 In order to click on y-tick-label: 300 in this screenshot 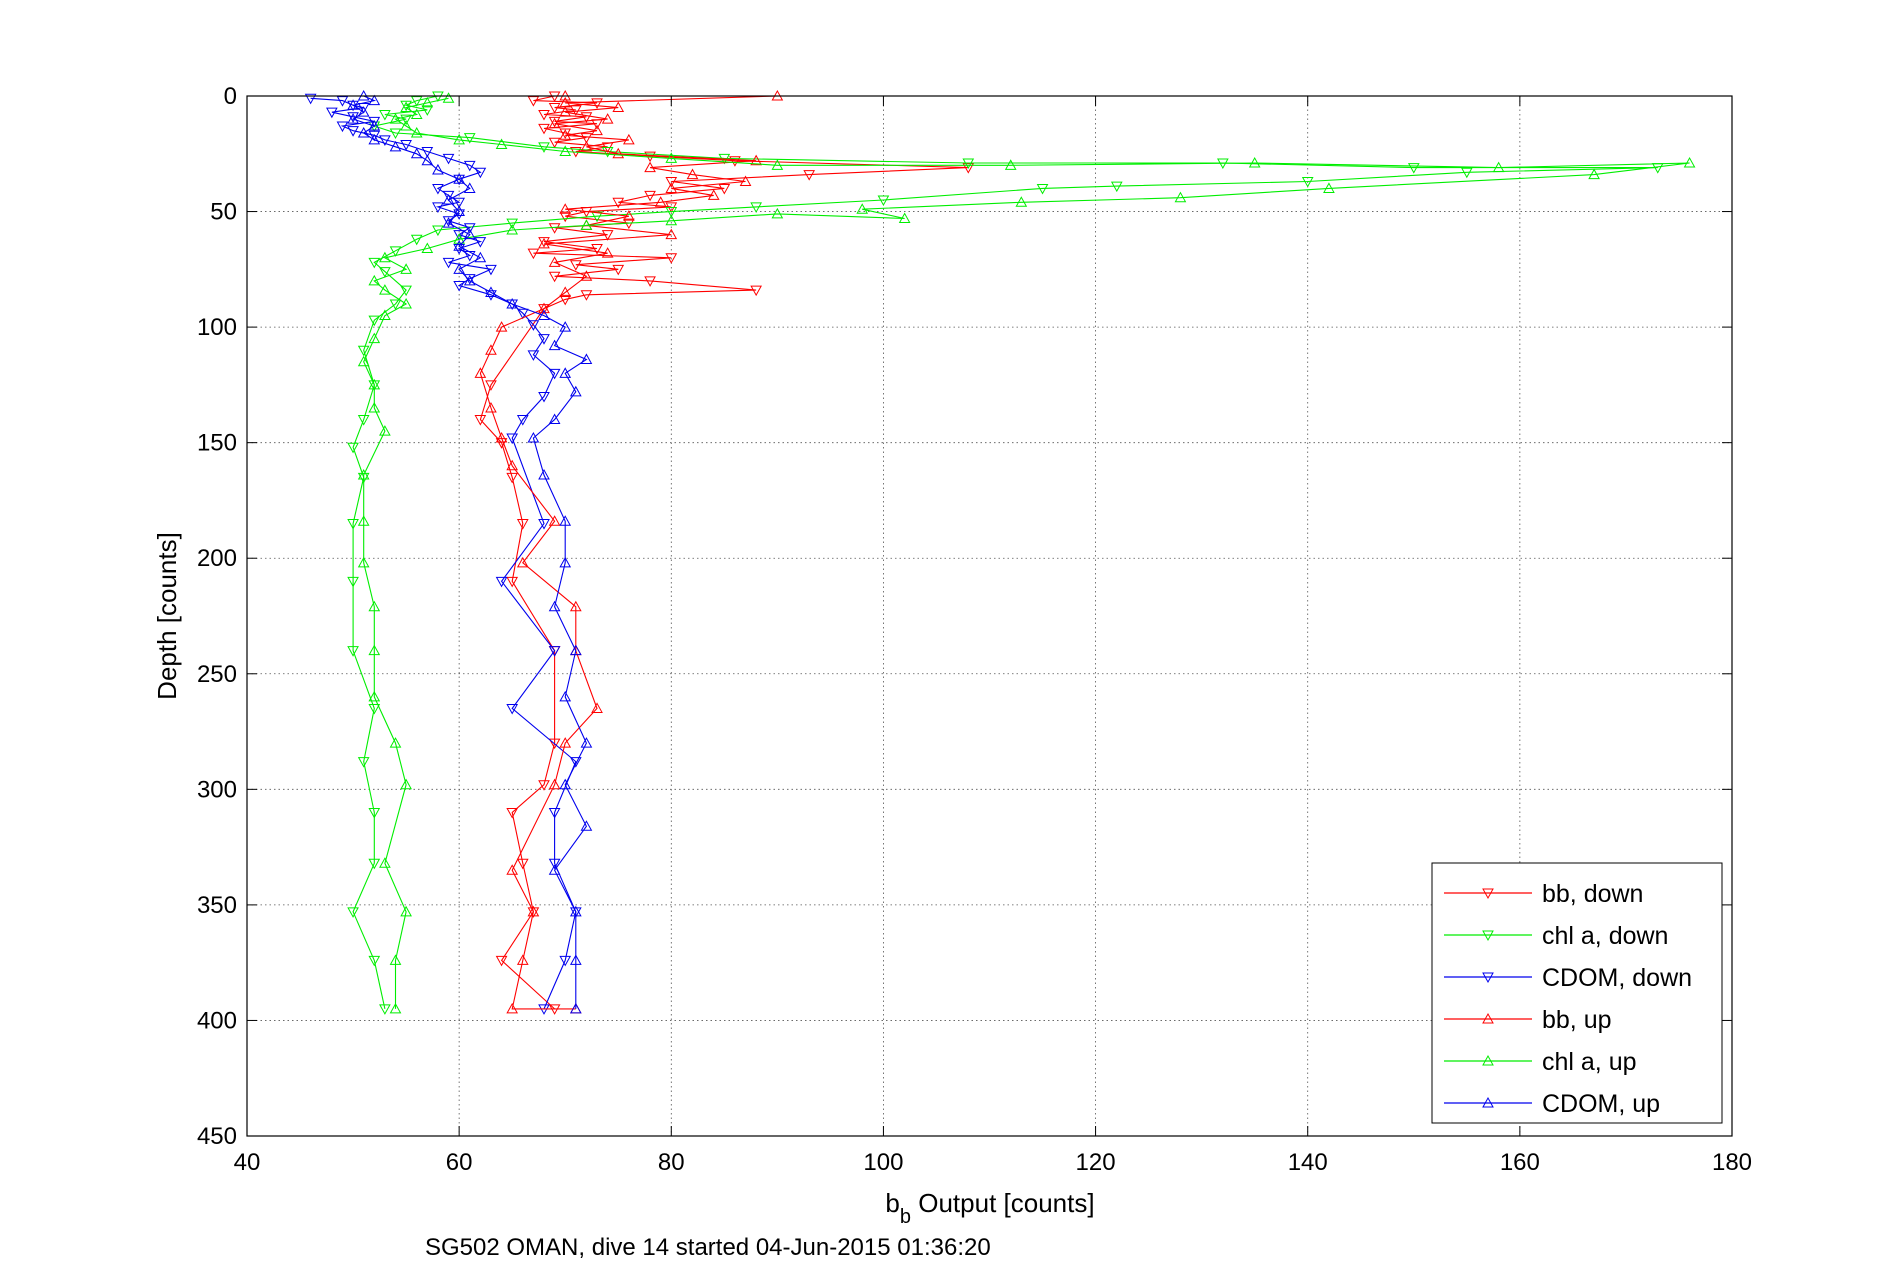, I will do `click(217, 789)`.